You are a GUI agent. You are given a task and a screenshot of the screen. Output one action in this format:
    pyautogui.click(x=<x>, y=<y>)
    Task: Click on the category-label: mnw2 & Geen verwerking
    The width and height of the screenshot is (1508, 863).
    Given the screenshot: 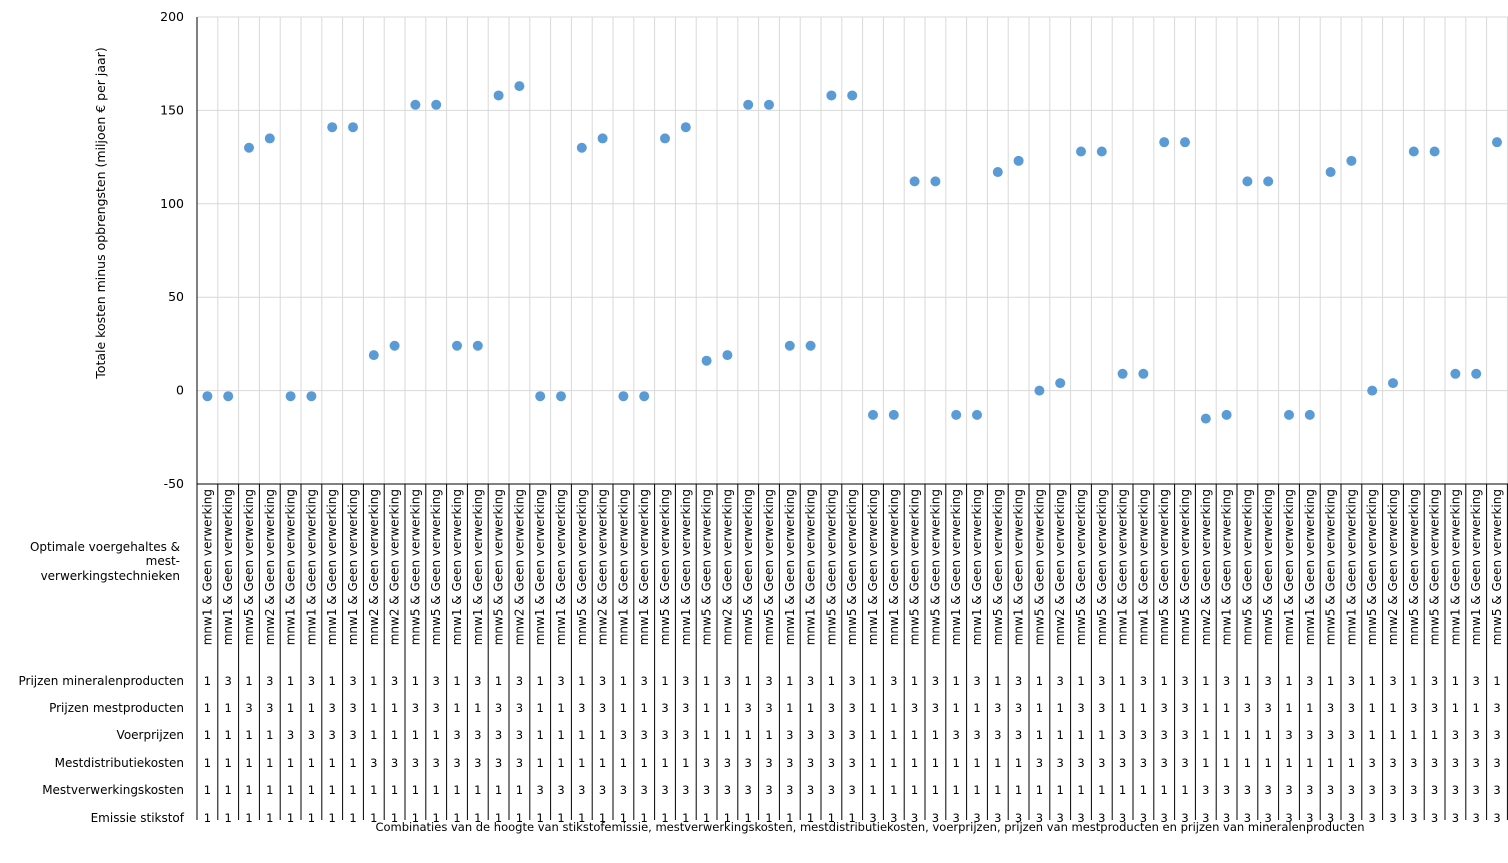 What is the action you would take?
    pyautogui.click(x=1206, y=567)
    